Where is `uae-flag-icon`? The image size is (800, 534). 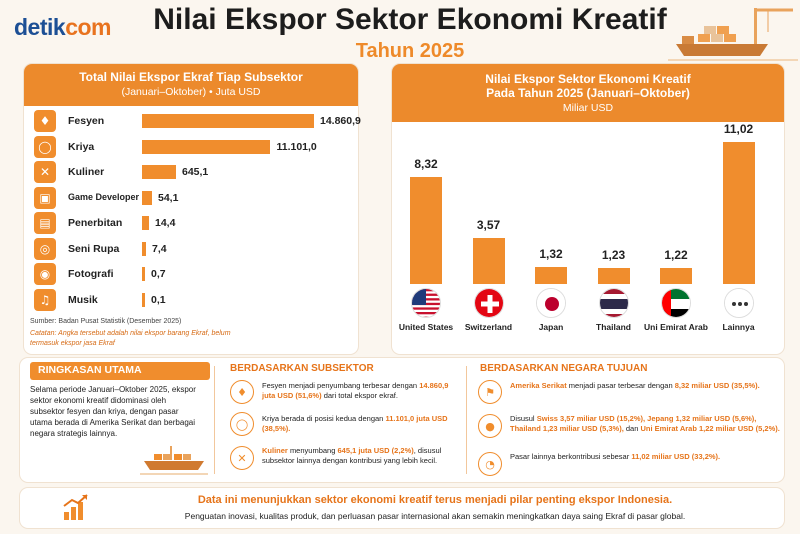 uae-flag-icon is located at coordinates (676, 303).